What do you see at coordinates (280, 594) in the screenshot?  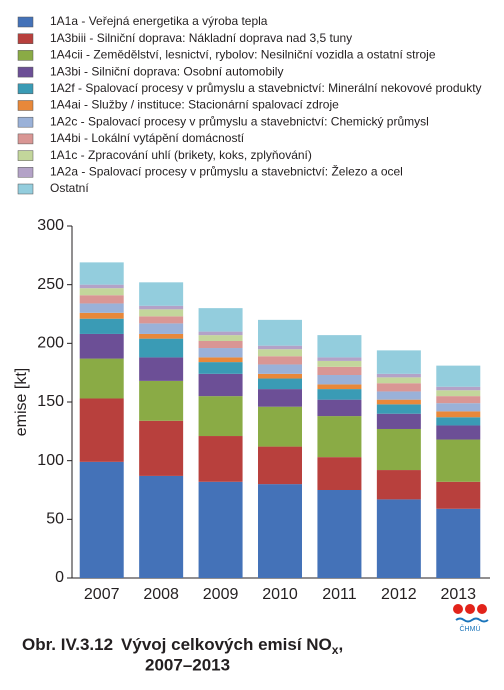 I see `x-tick-label: 2010` at bounding box center [280, 594].